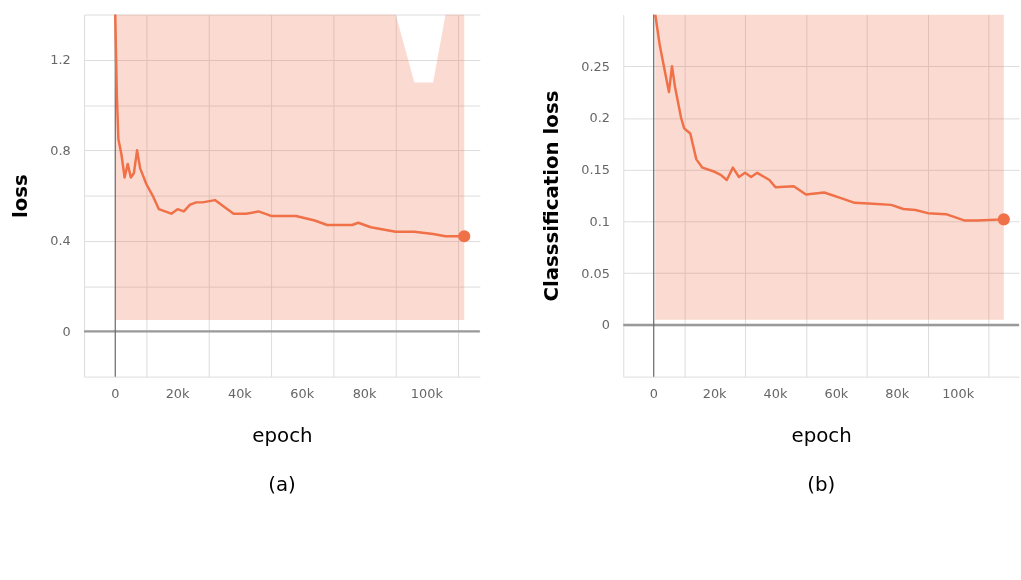 The width and height of the screenshot is (1021, 580). What do you see at coordinates (595, 170) in the screenshot?
I see `y-tick-label: 0.15` at bounding box center [595, 170].